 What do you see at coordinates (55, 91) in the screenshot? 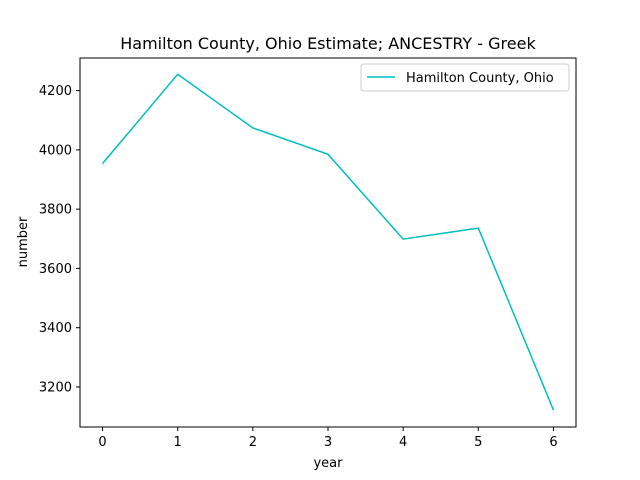
I see `y-tick-label: 4200` at bounding box center [55, 91].